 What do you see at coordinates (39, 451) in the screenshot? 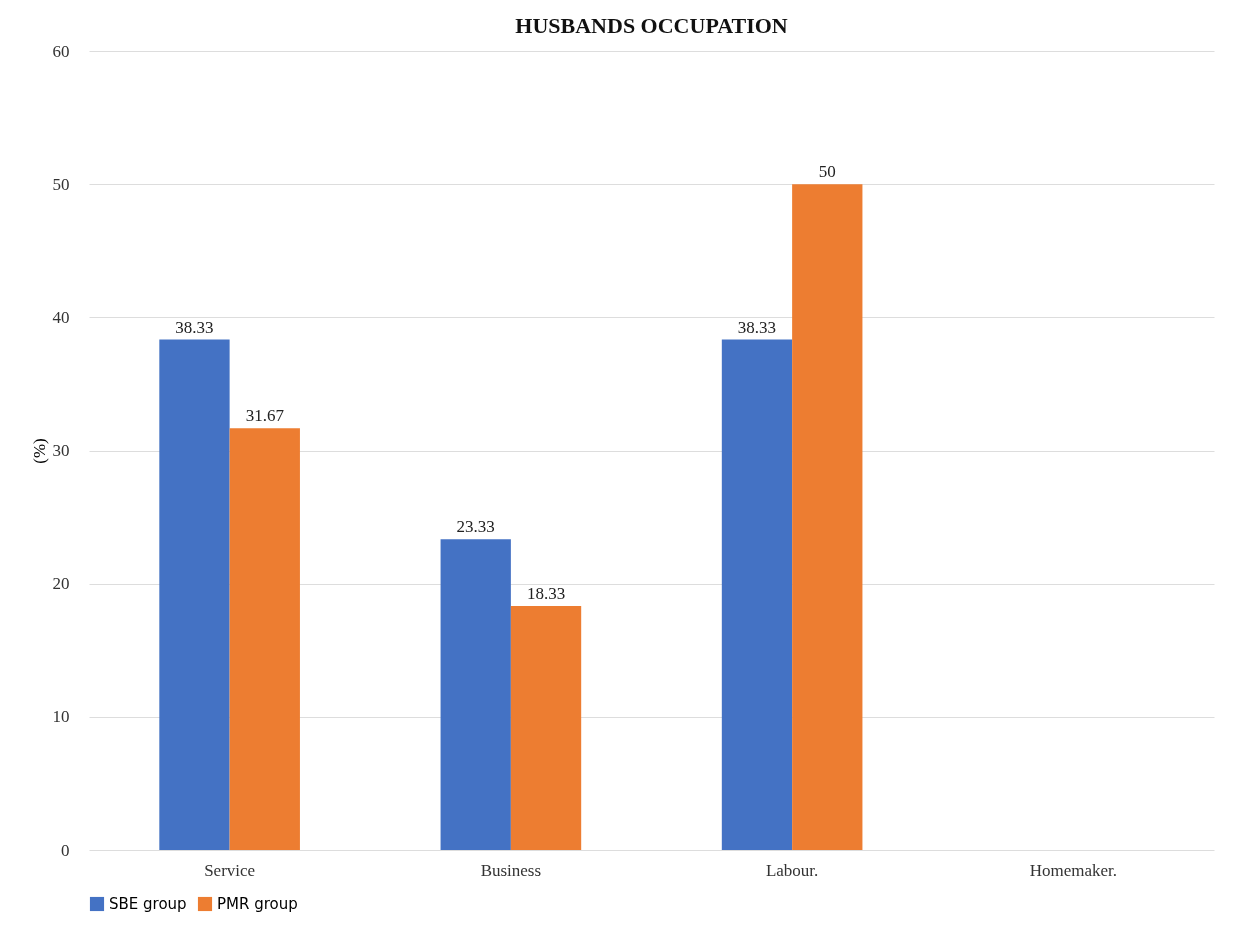
I see `y-axis-title: (%)` at bounding box center [39, 451].